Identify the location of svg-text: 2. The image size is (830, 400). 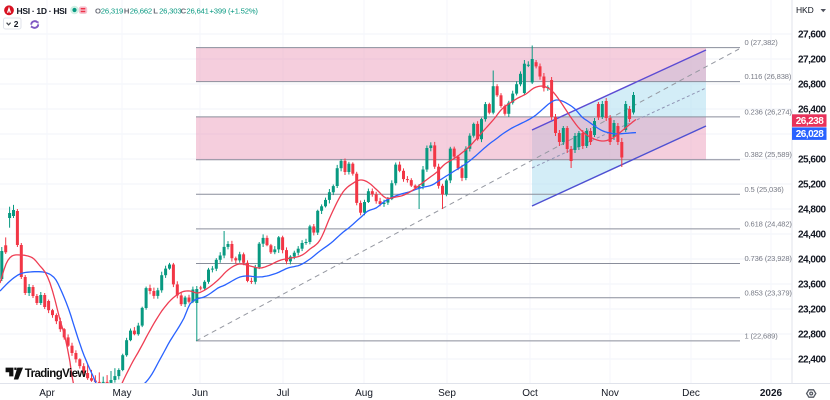
(16, 24).